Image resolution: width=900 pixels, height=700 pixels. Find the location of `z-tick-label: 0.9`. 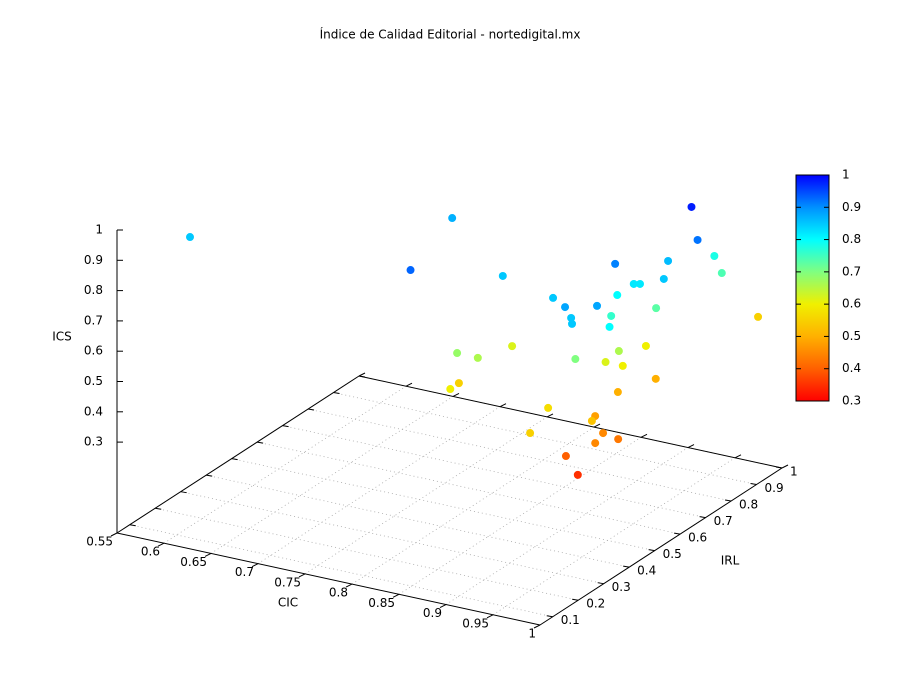

z-tick-label: 0.9 is located at coordinates (93, 260).